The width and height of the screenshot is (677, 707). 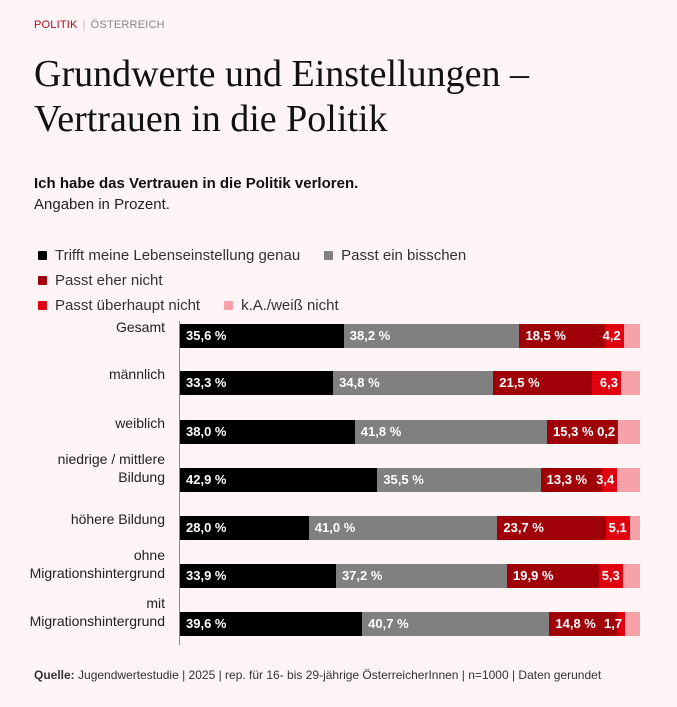 What do you see at coordinates (573, 431) in the screenshot?
I see `data-label: 15,3 %` at bounding box center [573, 431].